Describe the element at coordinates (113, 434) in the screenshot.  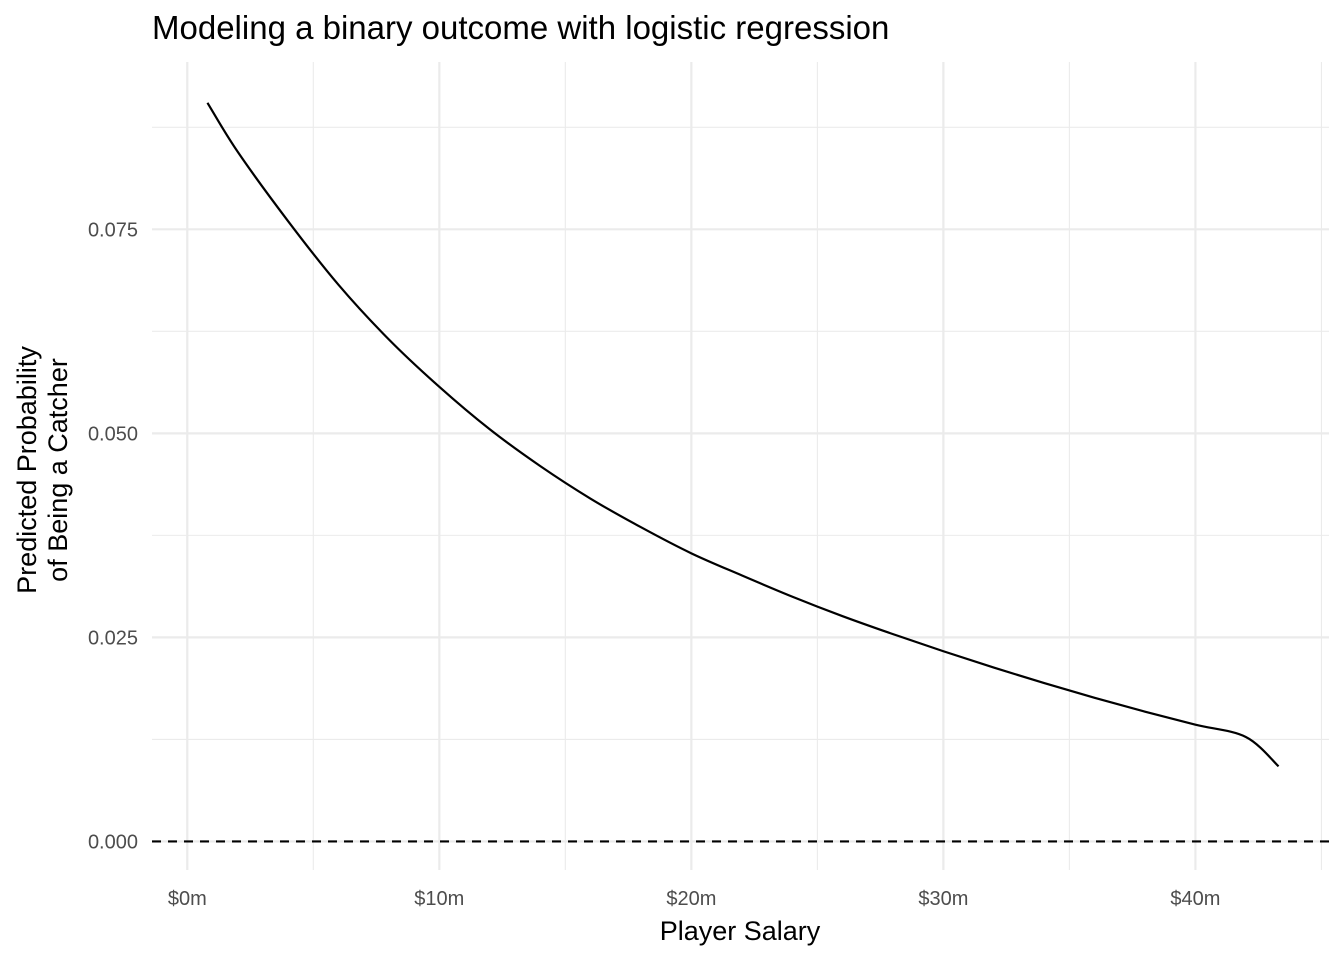
I see `y-tick-label: 0.050` at that location.